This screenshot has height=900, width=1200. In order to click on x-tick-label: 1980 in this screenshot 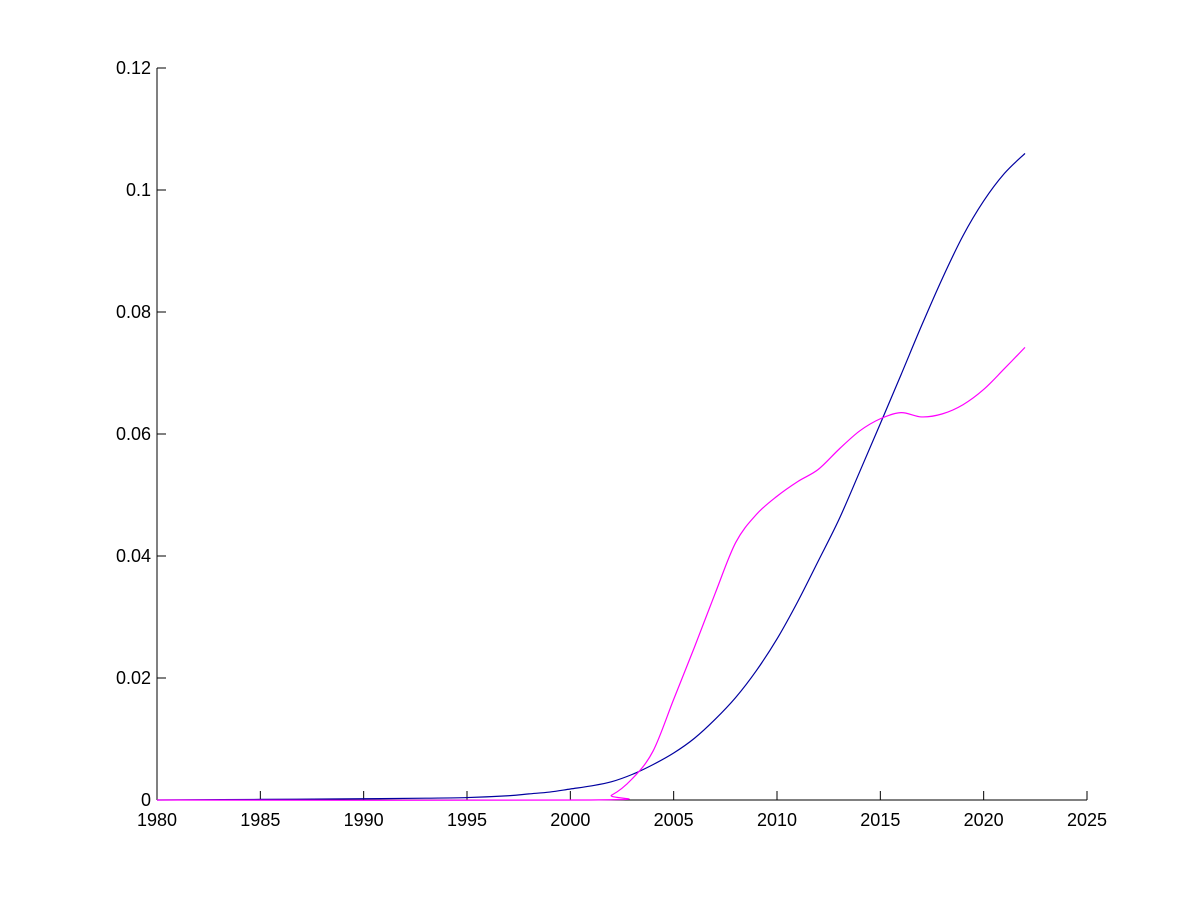, I will do `click(157, 820)`.